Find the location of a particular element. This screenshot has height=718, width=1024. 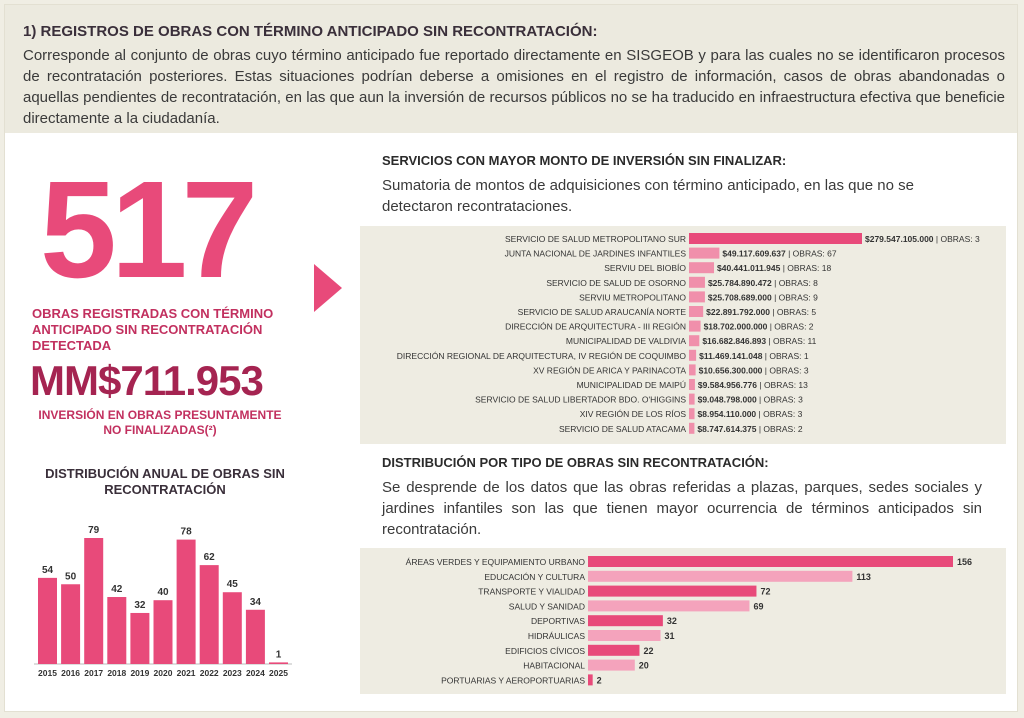

services-value-label: $9.584.956.776 | OBRAS: 13 is located at coordinates (753, 385).